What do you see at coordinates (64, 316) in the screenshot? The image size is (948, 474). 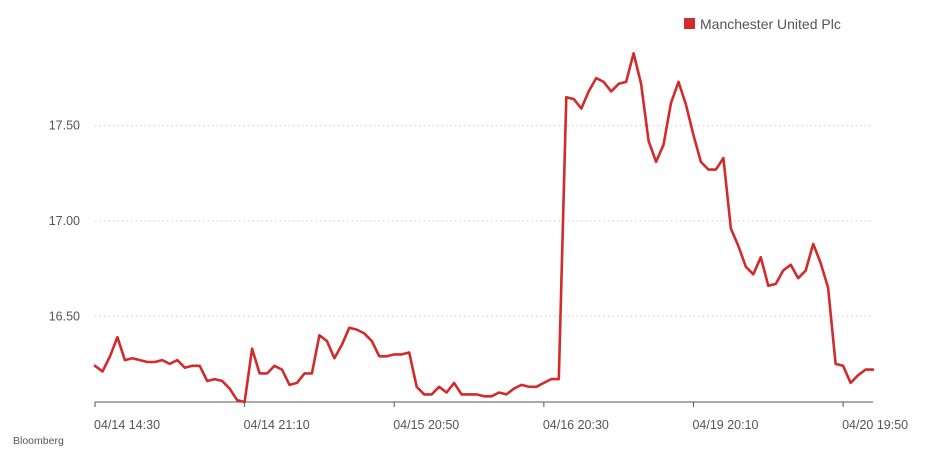 I see `y-tick-label: 16.50` at bounding box center [64, 316].